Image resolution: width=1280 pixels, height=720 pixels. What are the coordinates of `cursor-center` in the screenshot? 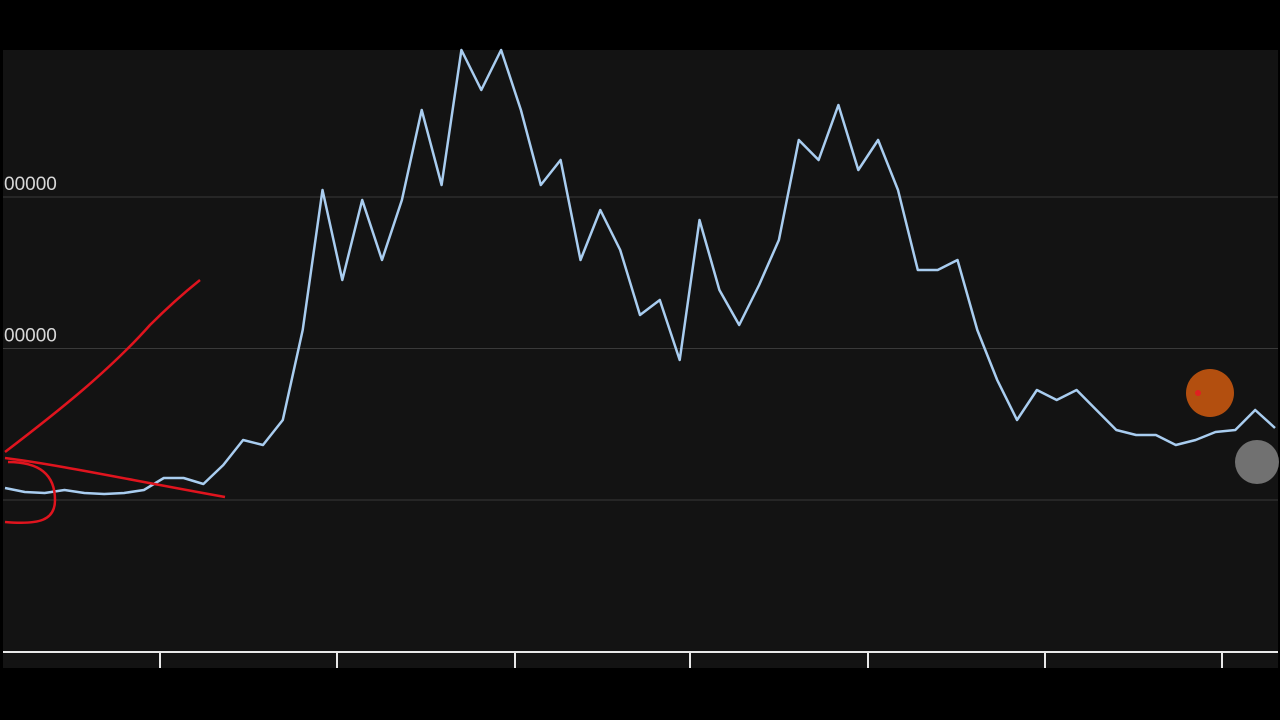 It's located at (1198, 393).